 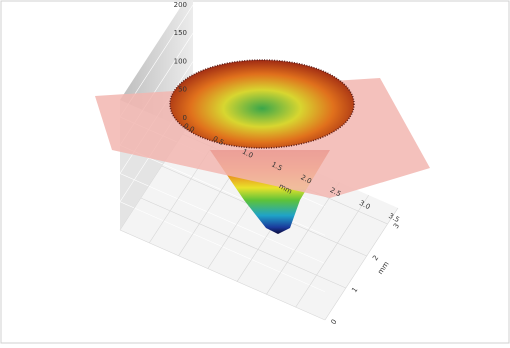 I want to click on z-tick-label: 50, so click(x=182, y=90).